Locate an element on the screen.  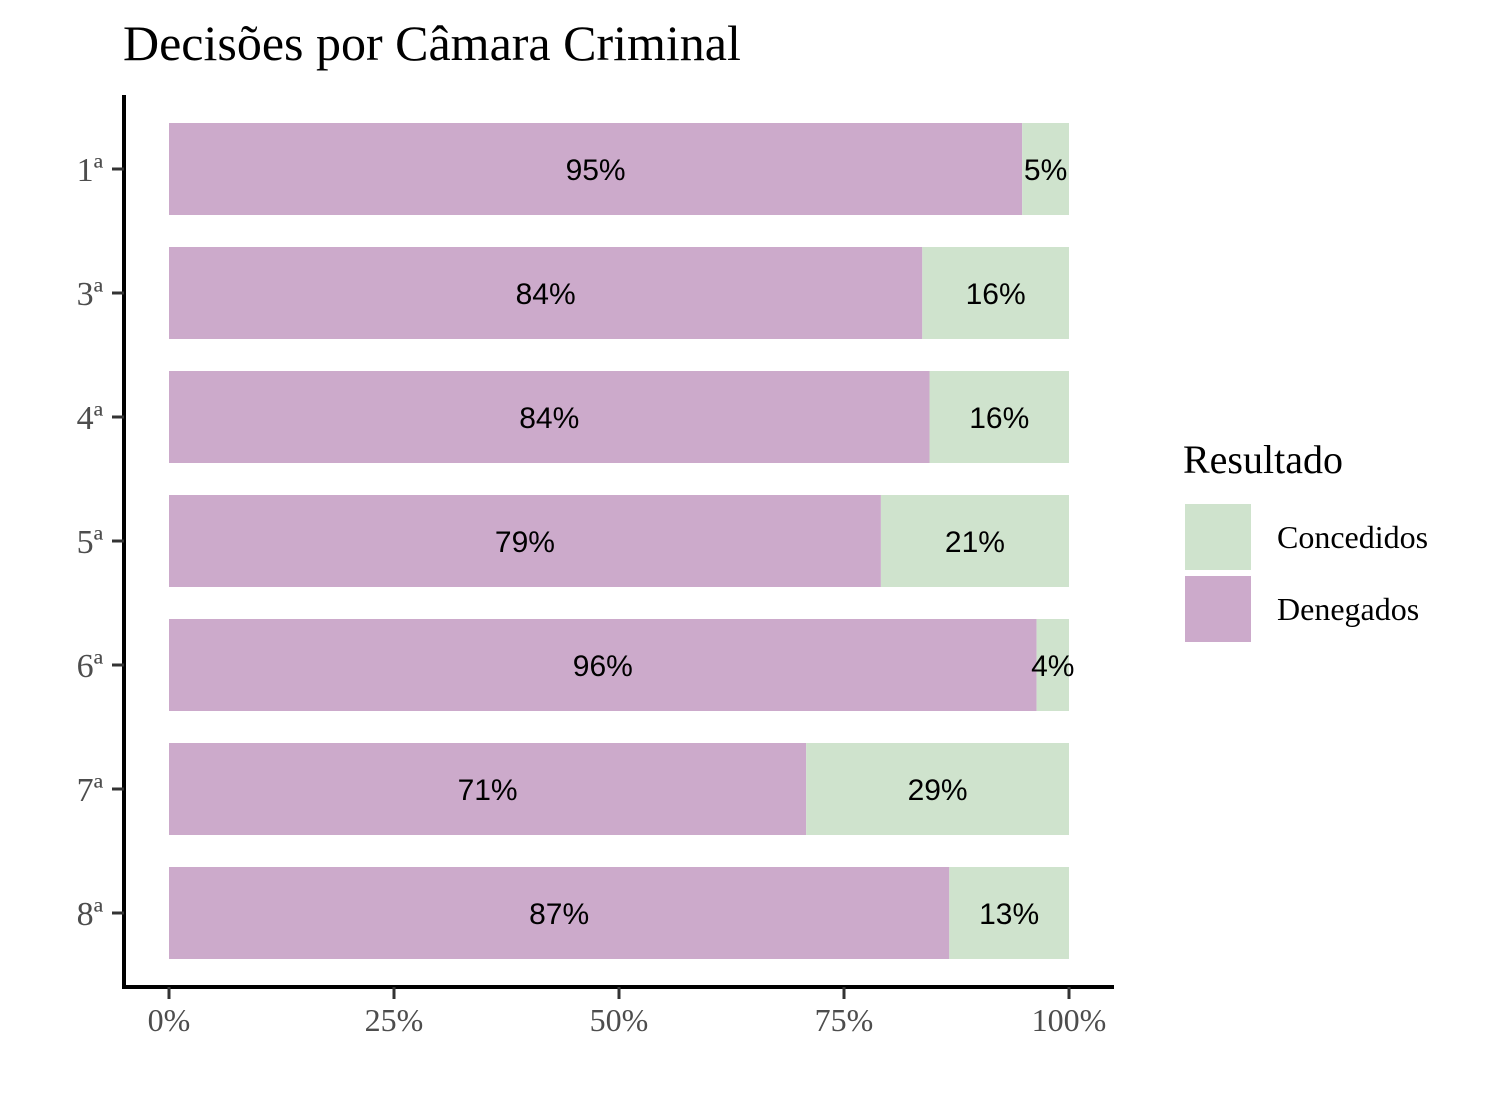
y-tick-label-5: 6ª is located at coordinates (90, 666).